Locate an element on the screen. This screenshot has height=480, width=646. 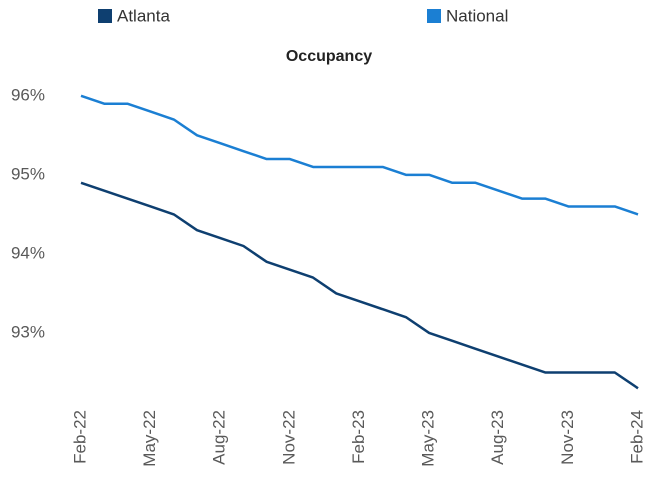
y-tick-label: 93% is located at coordinates (28, 331).